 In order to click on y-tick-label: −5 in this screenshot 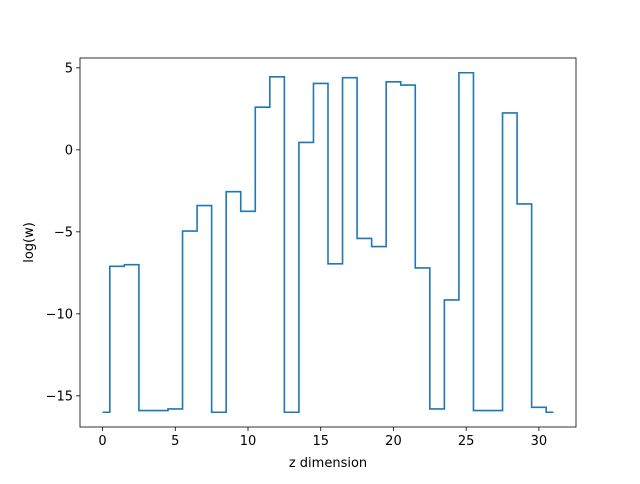, I will do `click(63, 232)`.